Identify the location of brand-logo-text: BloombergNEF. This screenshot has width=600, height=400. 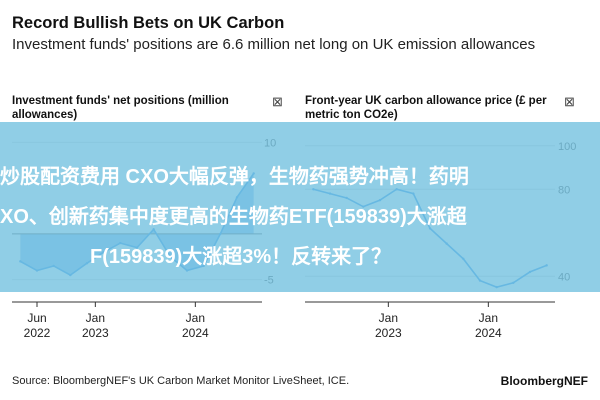
(544, 381).